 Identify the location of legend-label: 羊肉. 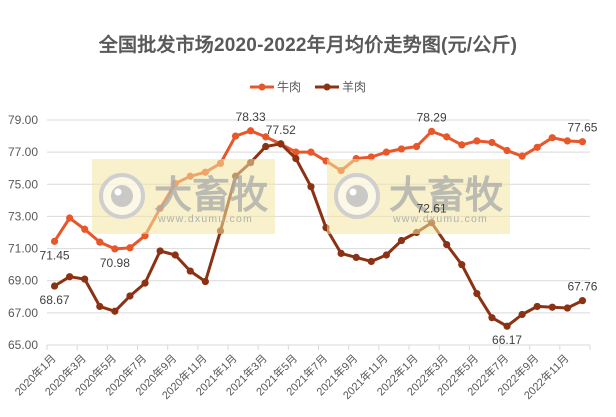
(354, 87).